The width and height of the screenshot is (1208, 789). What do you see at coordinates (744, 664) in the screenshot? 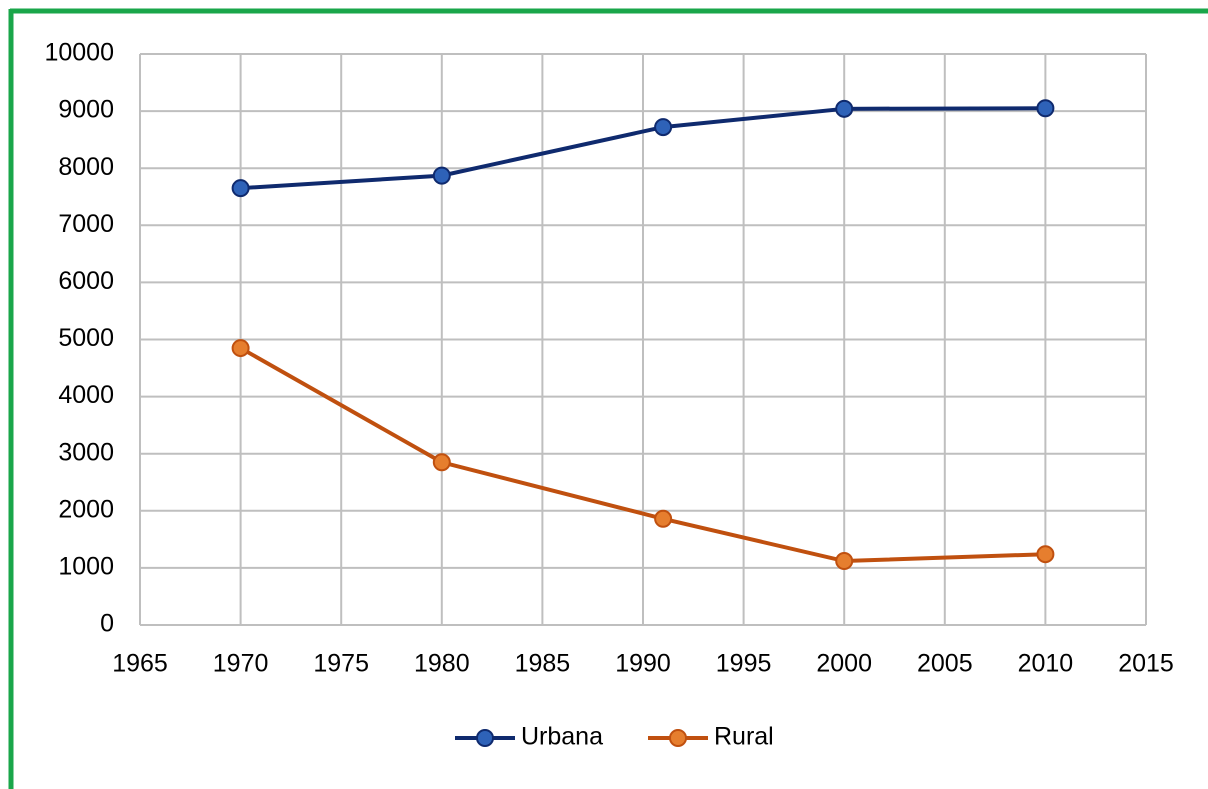
I see `x-tick-label: 1995` at bounding box center [744, 664].